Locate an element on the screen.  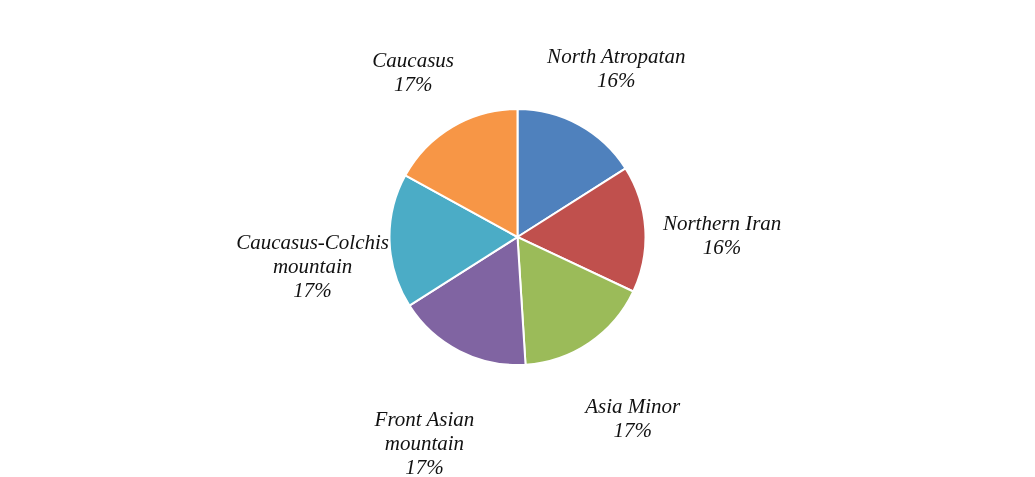
slice-label: Northern Iran is located at coordinates (721, 223).